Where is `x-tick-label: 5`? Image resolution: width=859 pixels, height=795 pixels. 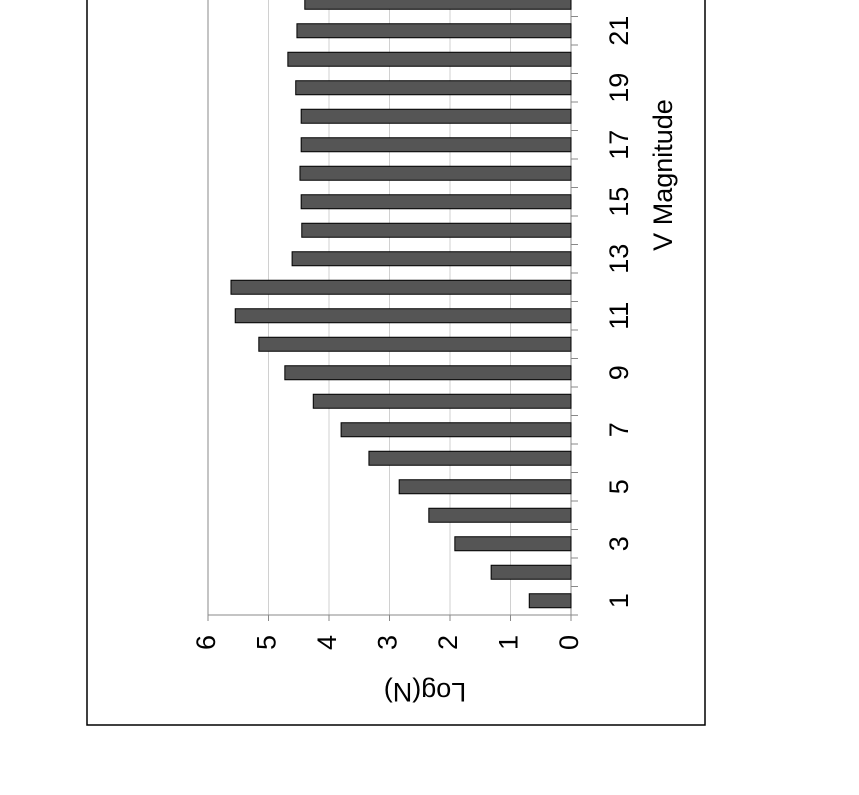
x-tick-label: 5 is located at coordinates (619, 486).